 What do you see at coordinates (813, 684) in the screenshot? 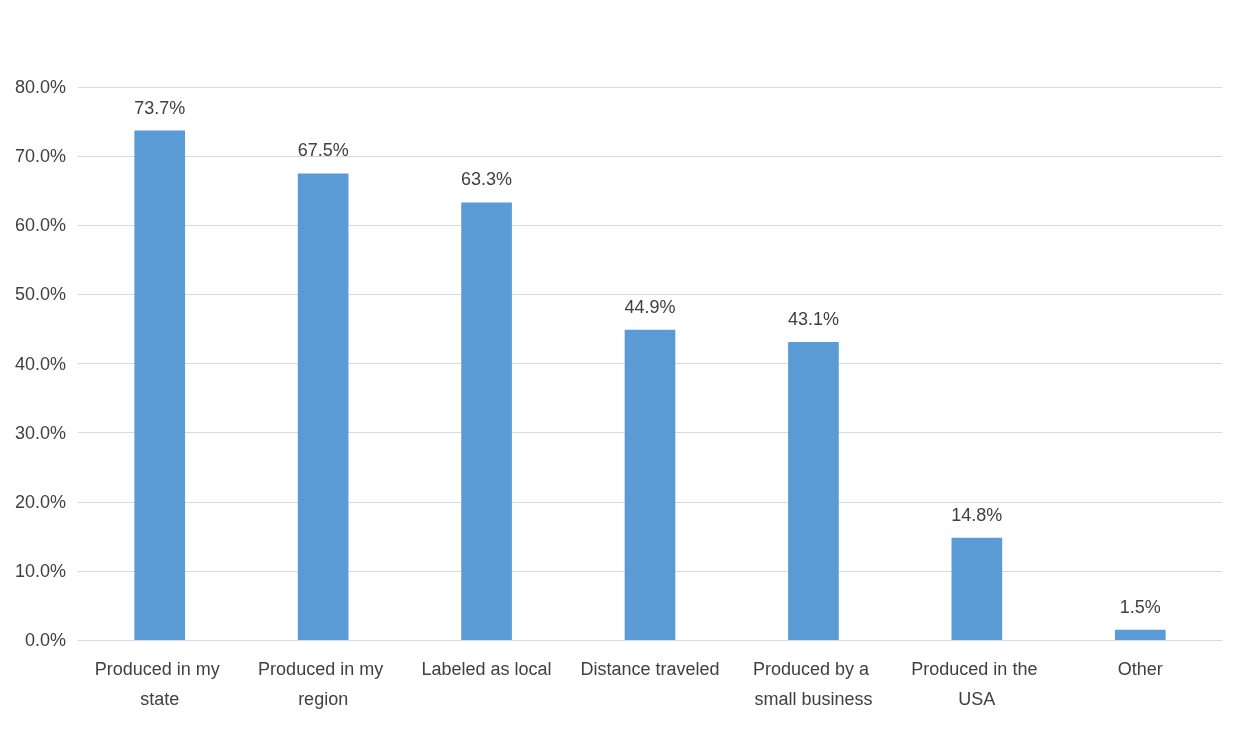
I see `x-tick-label: Produced by a small business` at bounding box center [813, 684].